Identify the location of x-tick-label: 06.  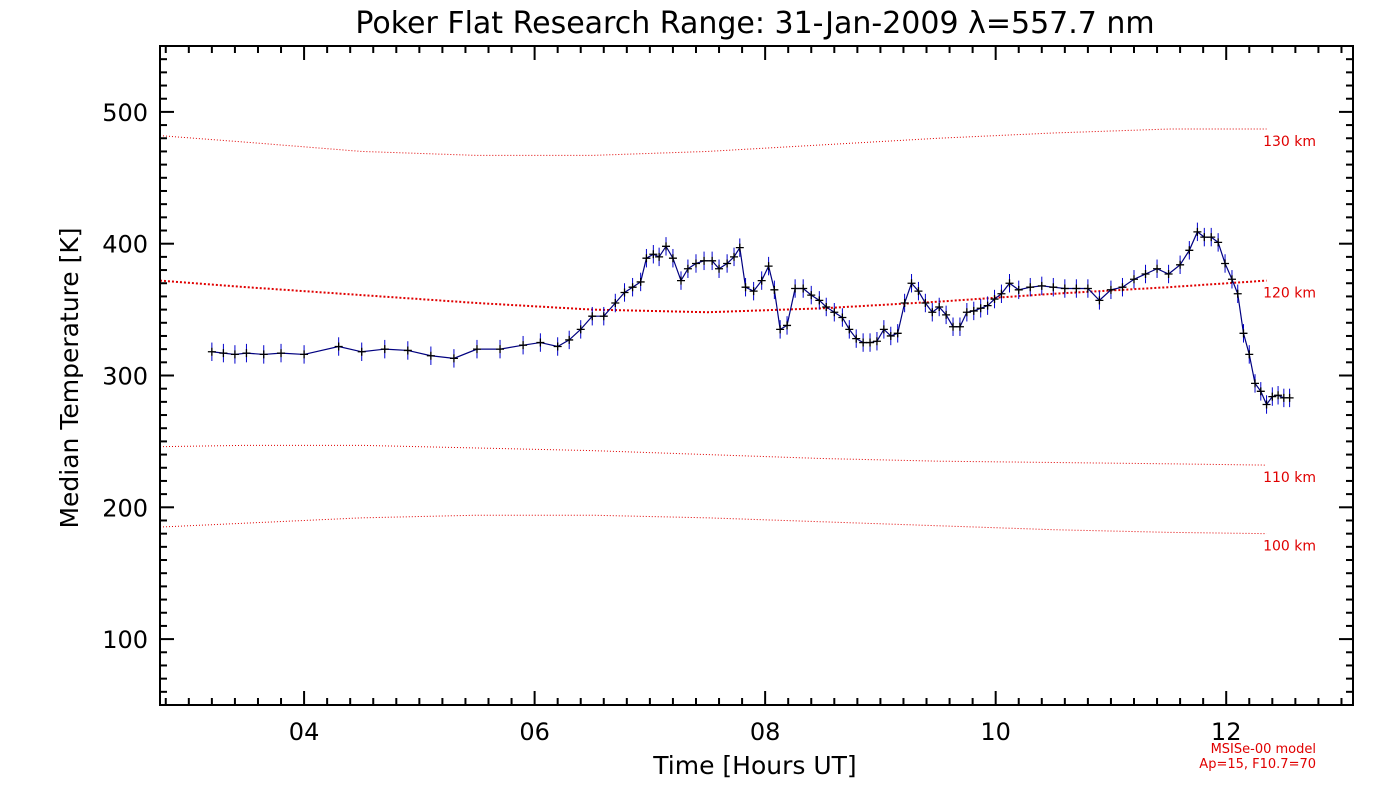
(534, 732).